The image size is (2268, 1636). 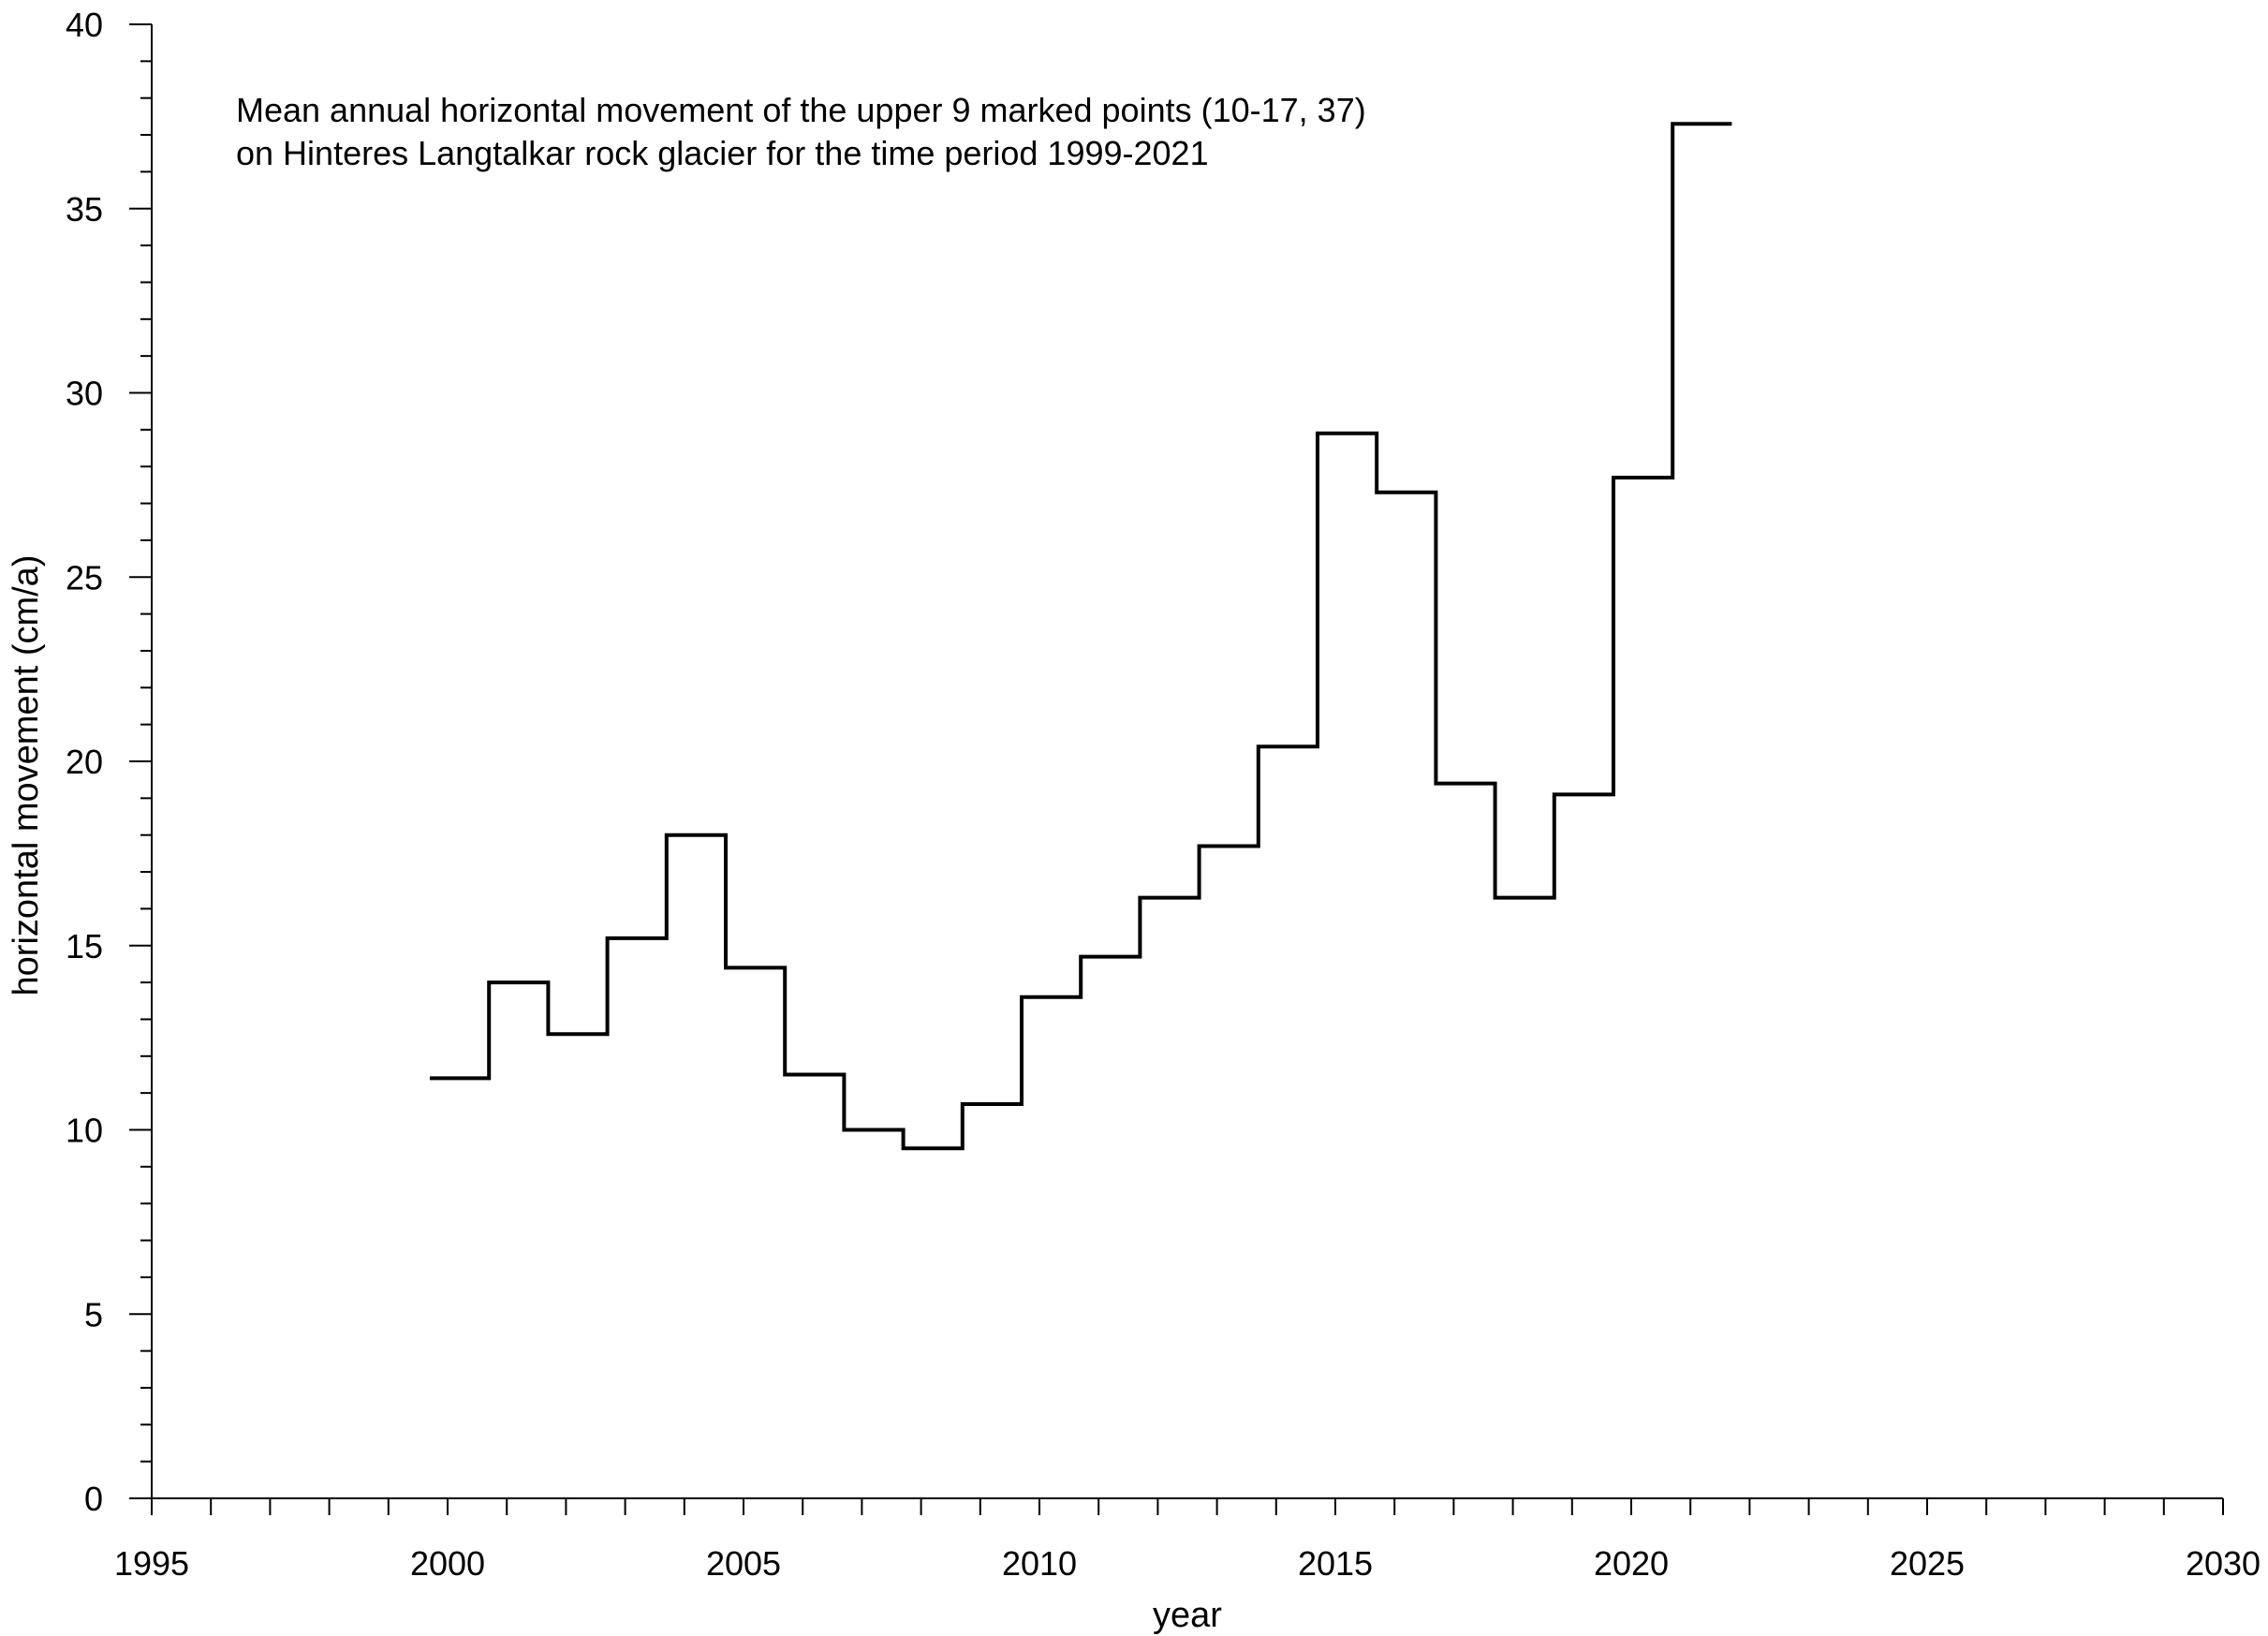 I want to click on x-tick-label: 2005, so click(x=743, y=1563).